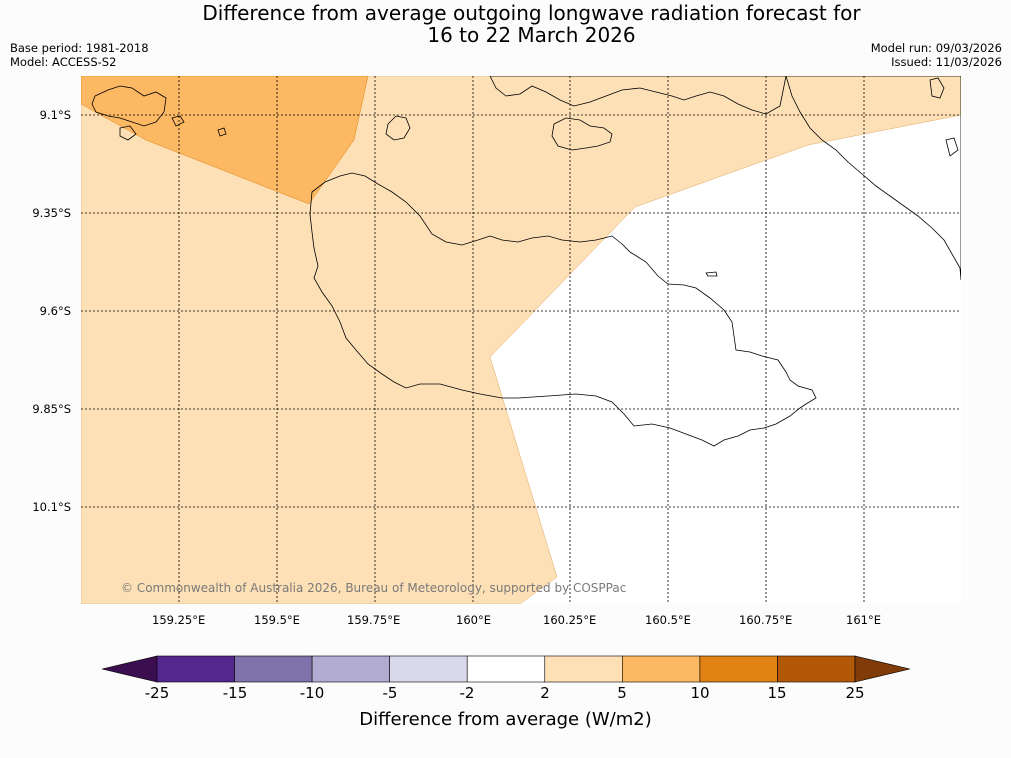  I want to click on colorbar-label: -15, so click(235, 693).